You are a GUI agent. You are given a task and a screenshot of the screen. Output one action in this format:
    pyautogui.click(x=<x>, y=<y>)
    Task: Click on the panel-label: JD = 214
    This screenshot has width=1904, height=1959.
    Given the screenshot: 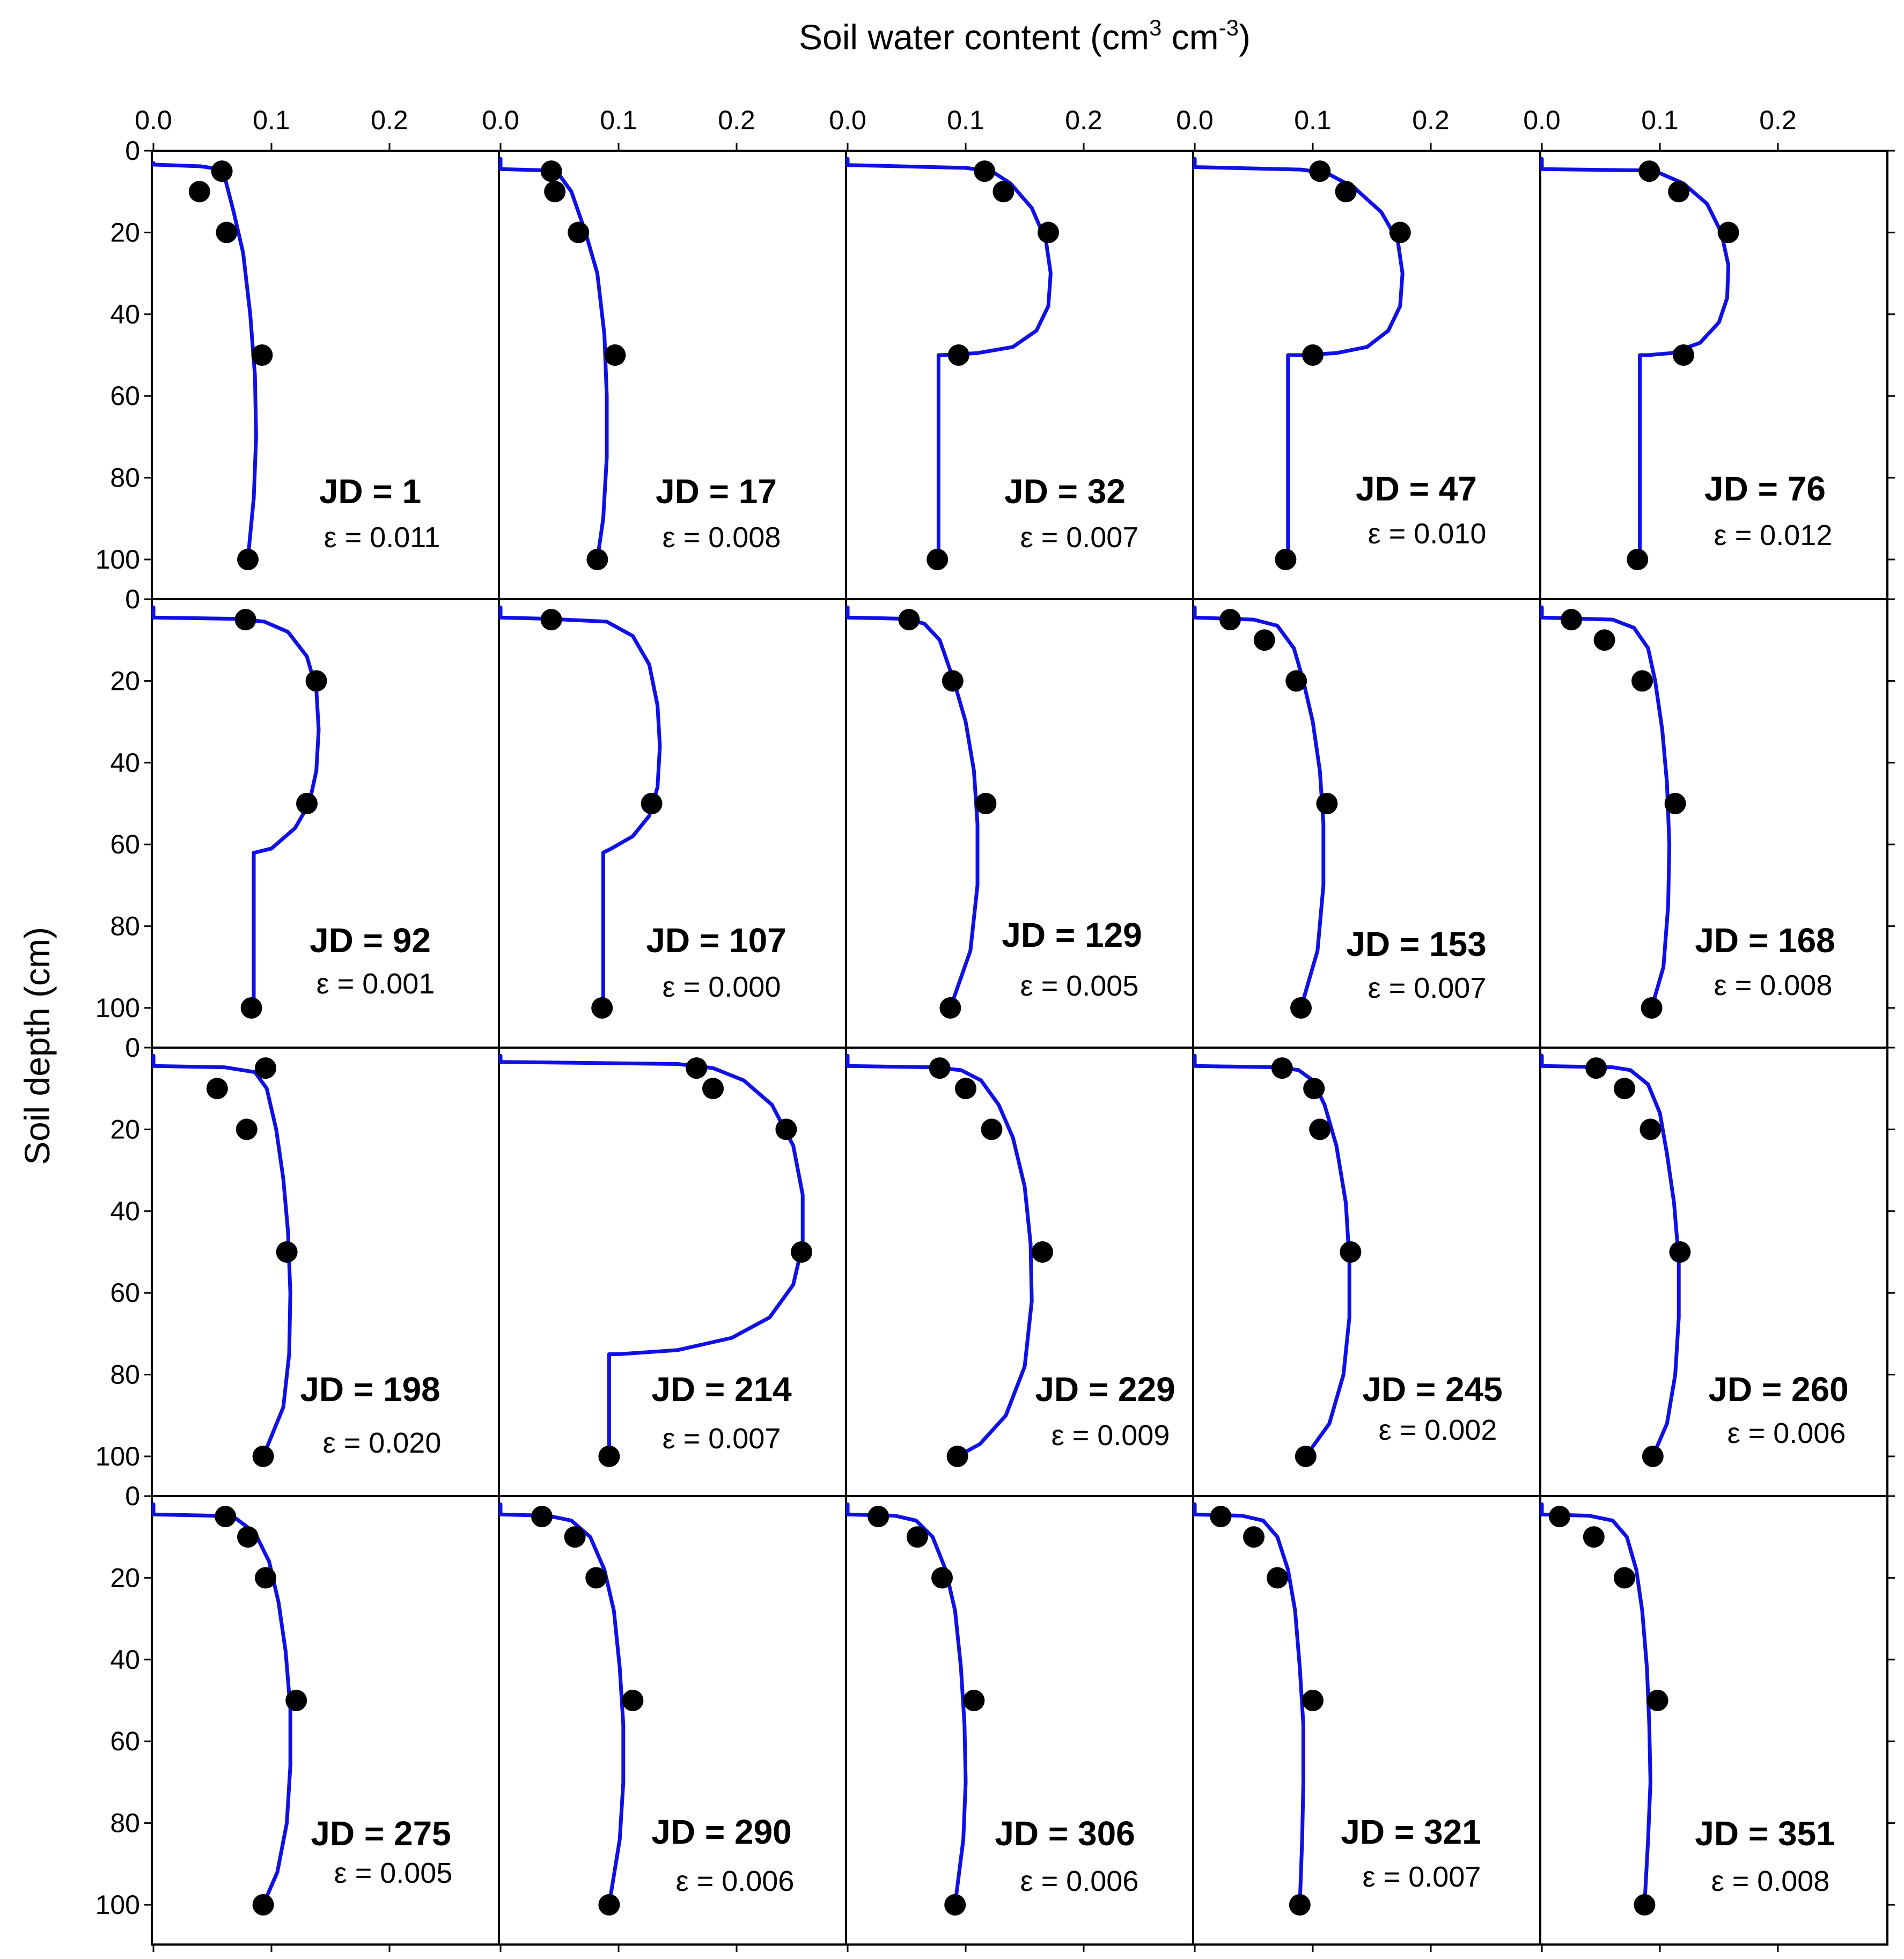 What is the action you would take?
    pyautogui.click(x=721, y=1389)
    